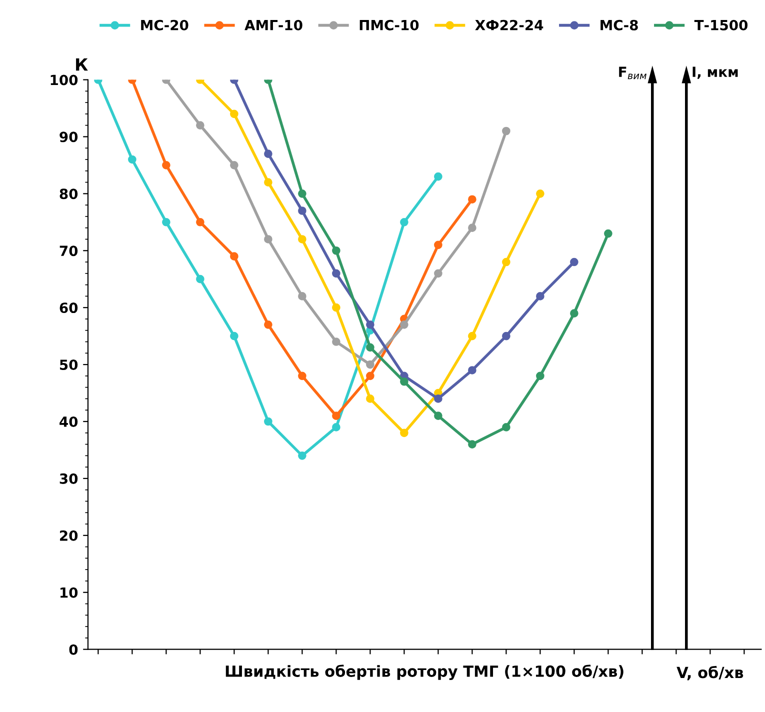  Describe the element at coordinates (82, 64) in the screenshot. I see `y-axis-title: К` at that location.